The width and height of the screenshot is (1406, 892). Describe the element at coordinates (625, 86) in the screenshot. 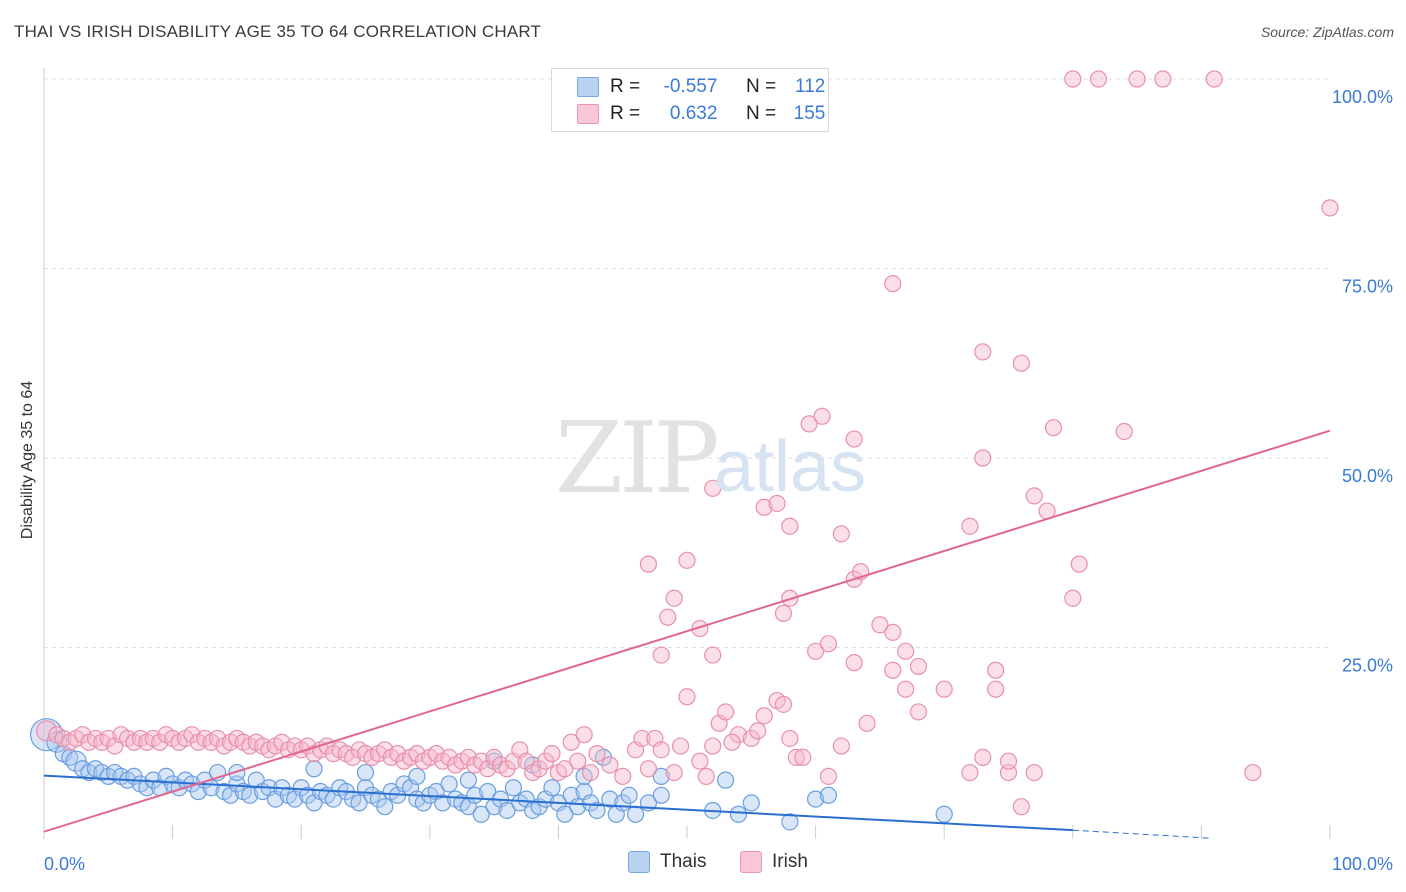

I see `thai-r-label: R =` at that location.